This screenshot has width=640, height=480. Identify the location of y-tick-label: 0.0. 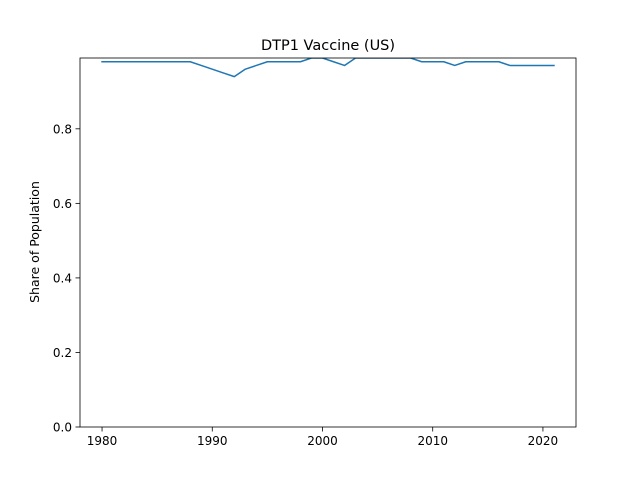
(62, 428).